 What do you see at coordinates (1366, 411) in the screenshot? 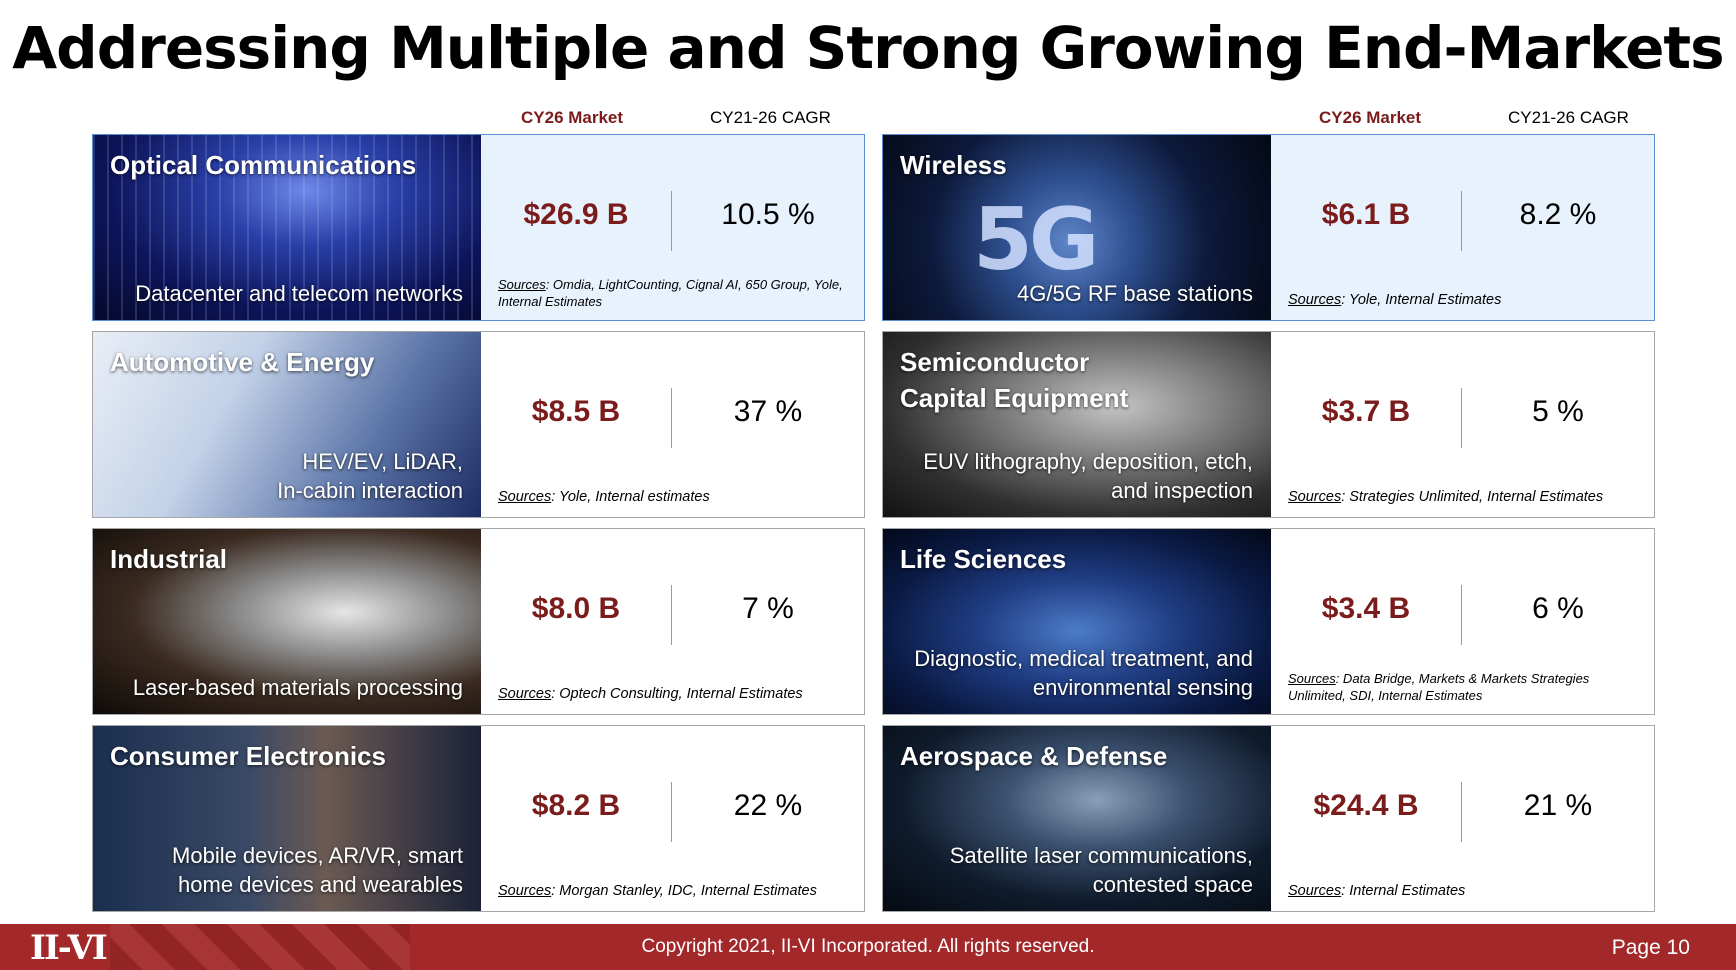
I see `market-value: $3.7 B` at bounding box center [1366, 411].